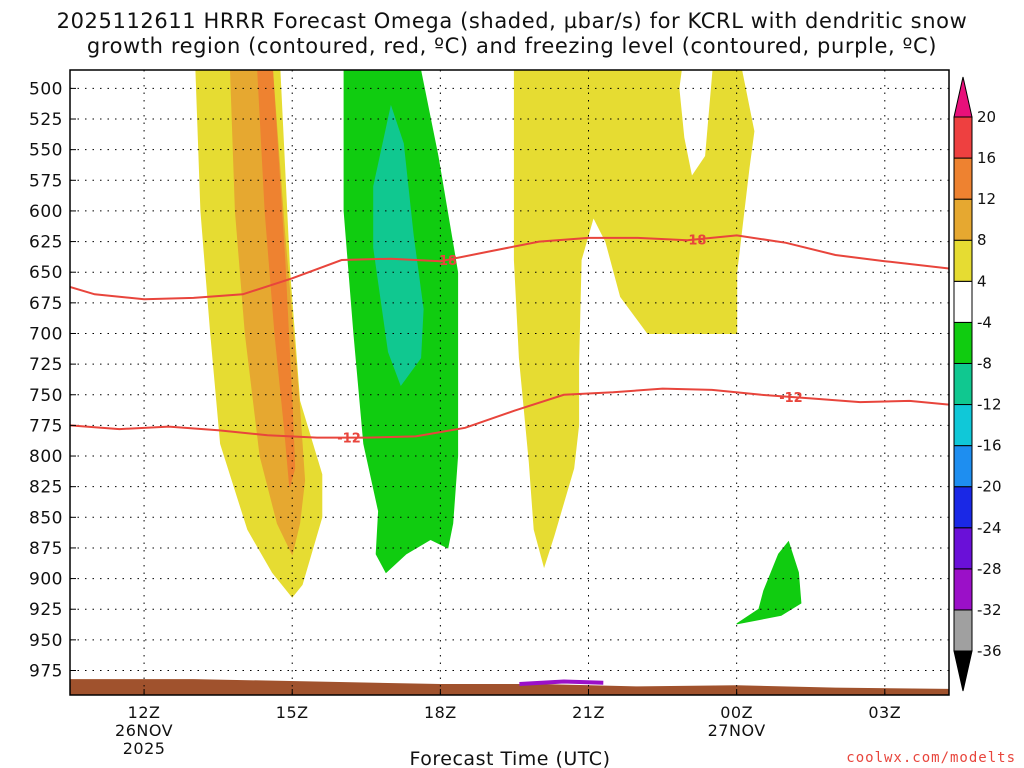  What do you see at coordinates (46, 365) in the screenshot?
I see `y-tick-label-725: 725` at bounding box center [46, 365].